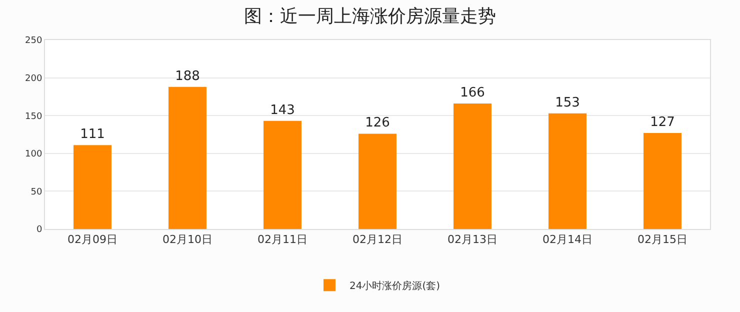  What do you see at coordinates (370, 16) in the screenshot?
I see `chart-title: 图：近一周上海涨价房源量走势` at bounding box center [370, 16].